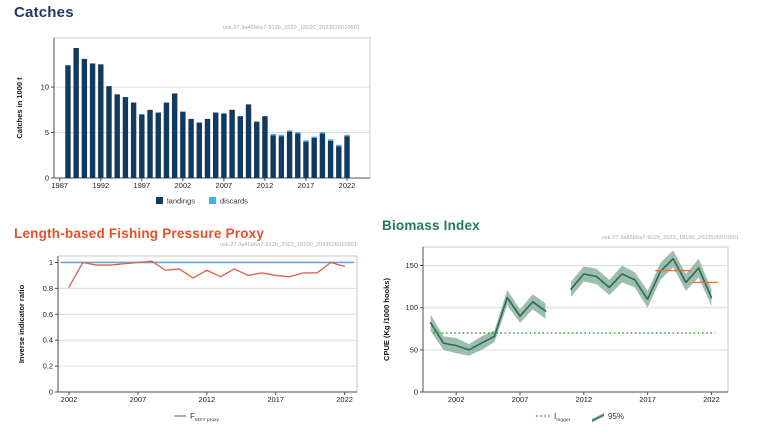  Describe the element at coordinates (411, 307) in the screenshot. I see `y-tick-label: 100` at that location.